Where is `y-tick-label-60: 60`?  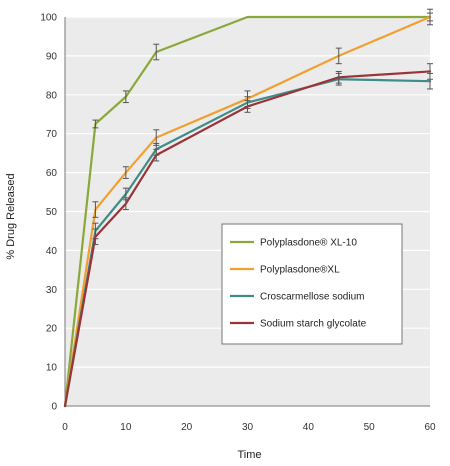 y-tick-label-60: 60 is located at coordinates (52, 173).